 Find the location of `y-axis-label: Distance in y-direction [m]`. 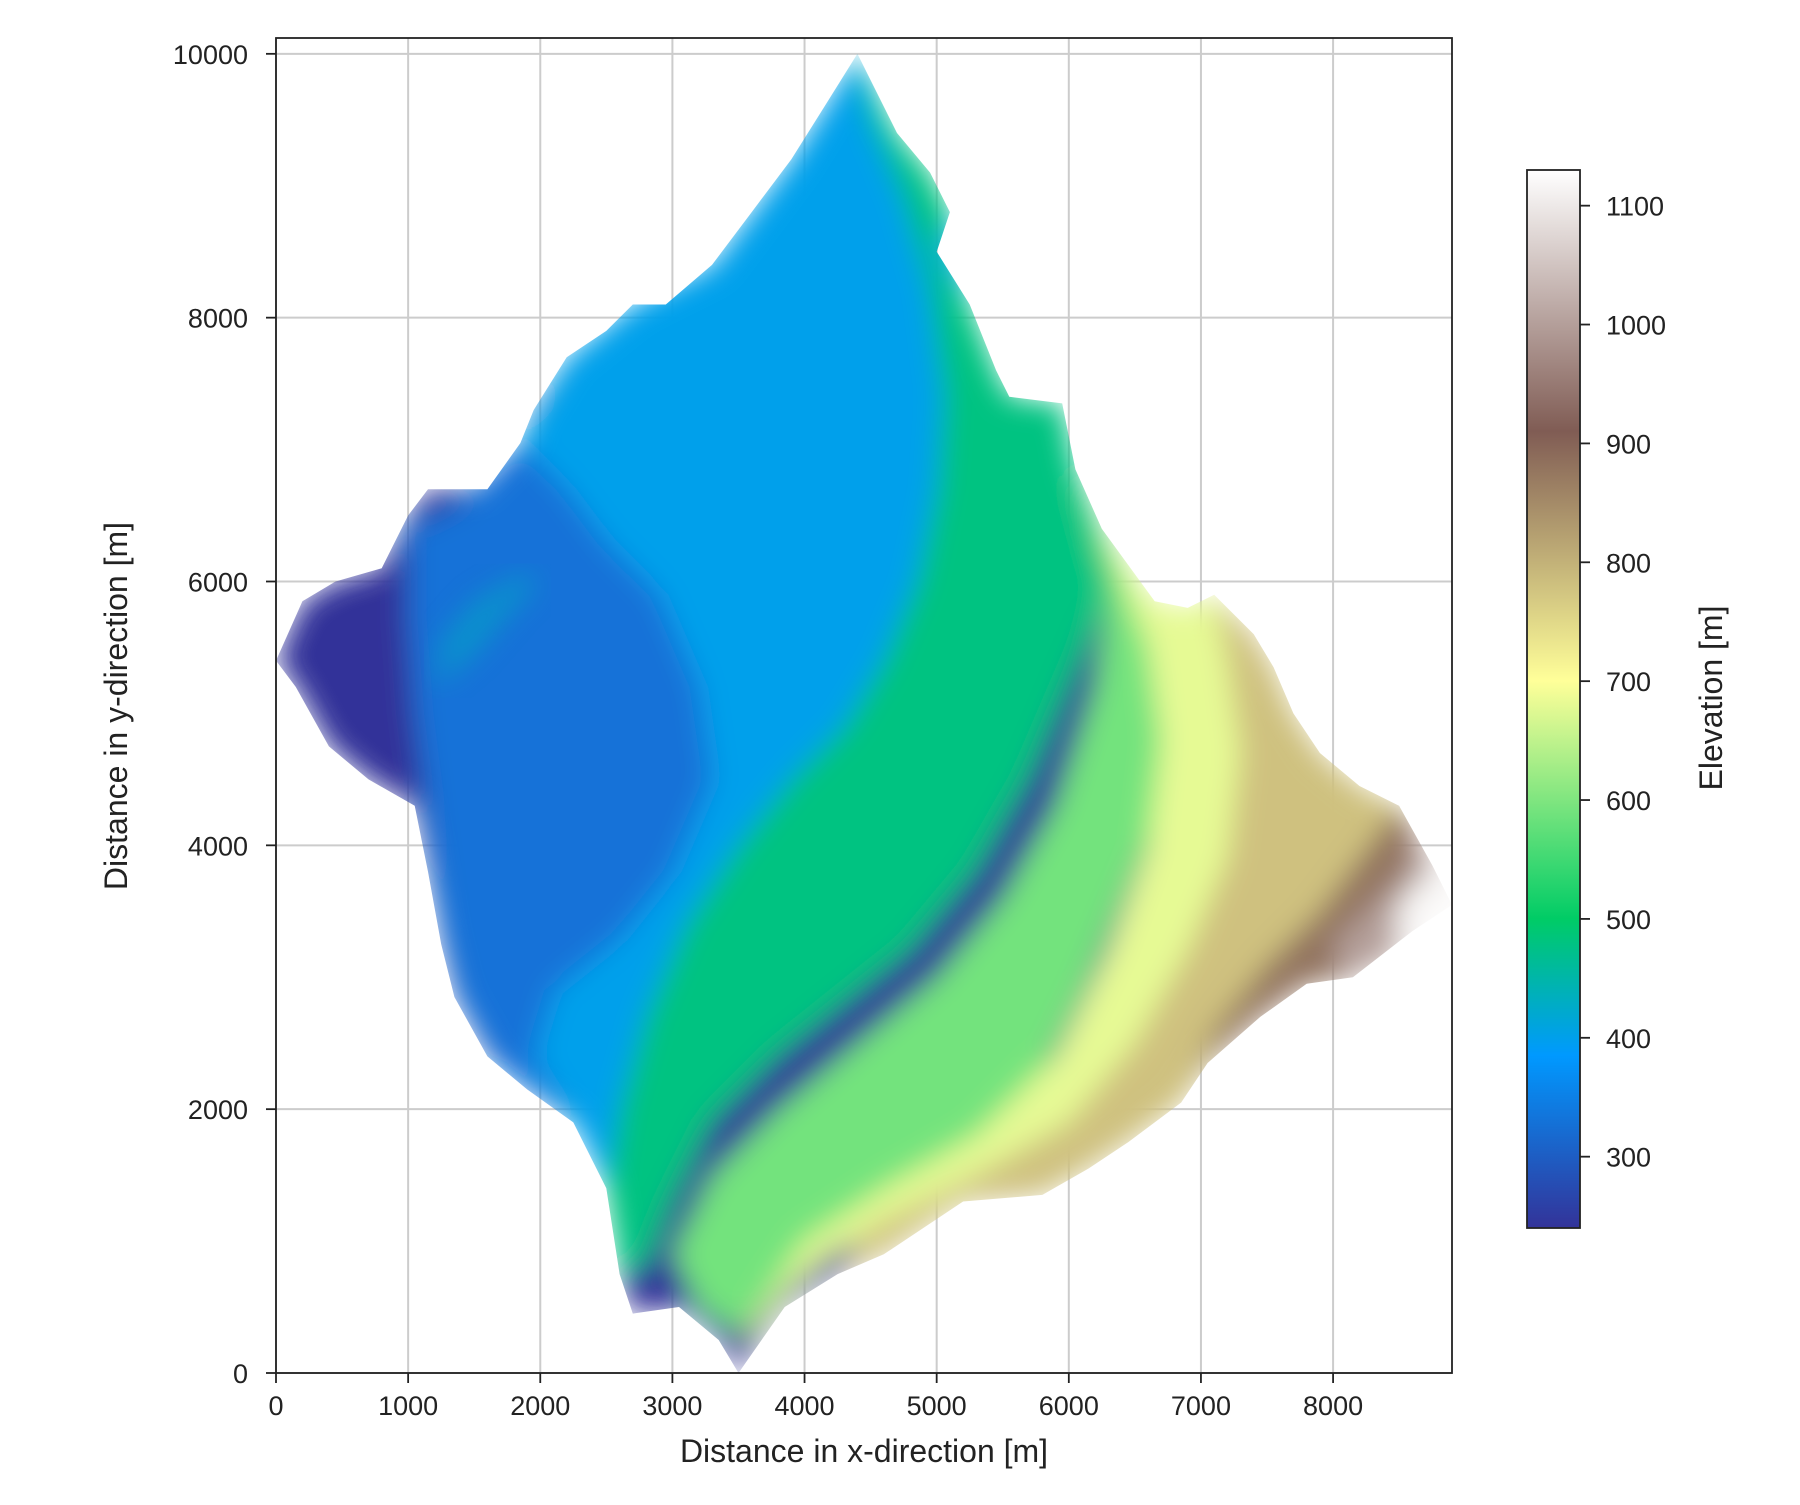

y-axis-label: Distance in y-direction [m] is located at coordinates (116, 706).